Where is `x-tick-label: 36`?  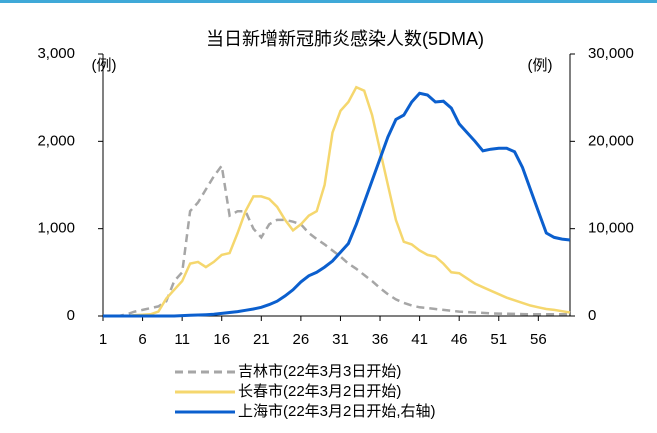
x-tick-label: 36 is located at coordinates (380, 339).